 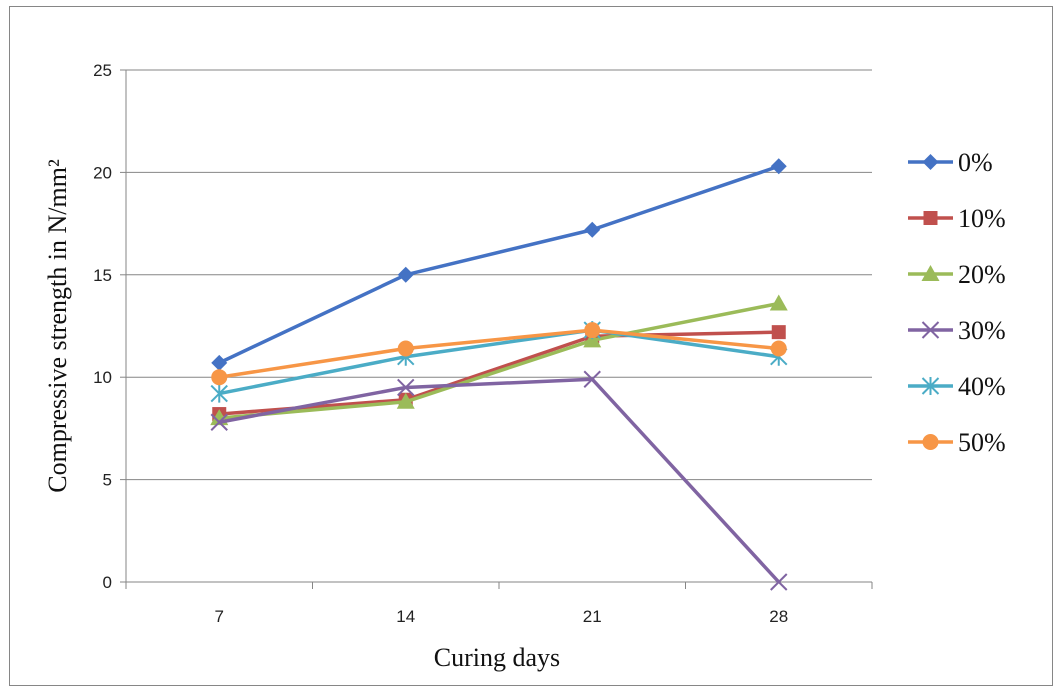 I want to click on legend-entry-30pct-label: 30%, so click(x=982, y=330).